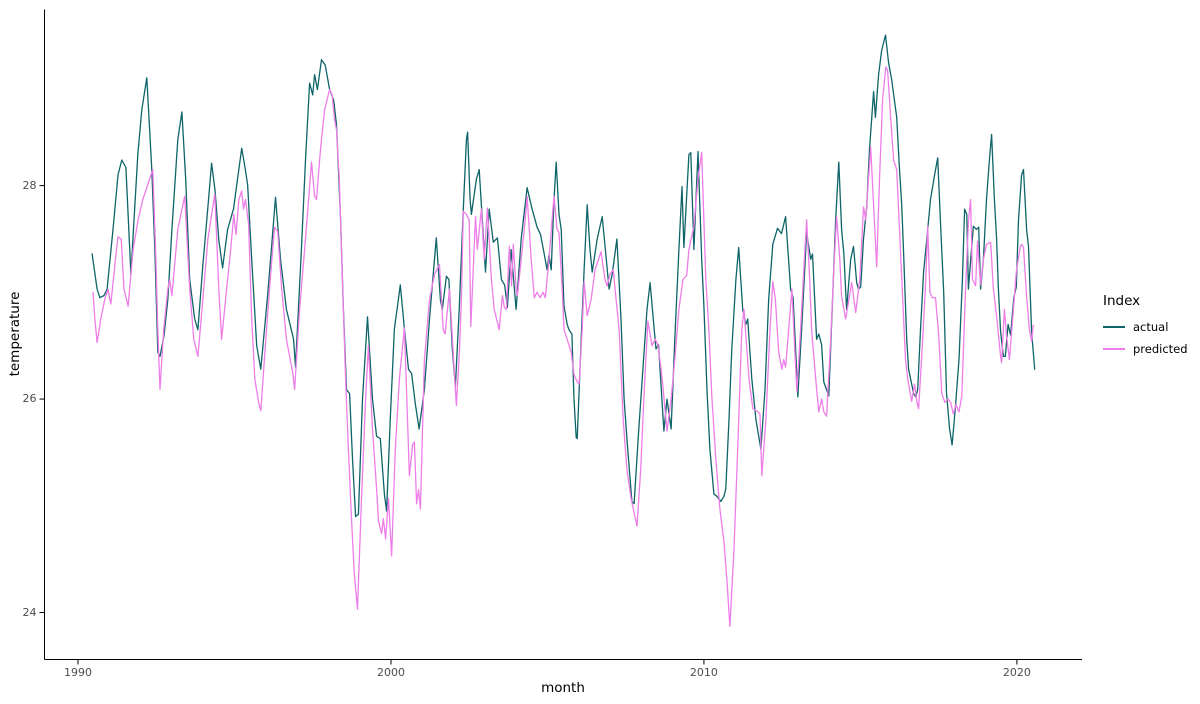 The image size is (1200, 704). I want to click on legend-key-actual-line, so click(1114, 327).